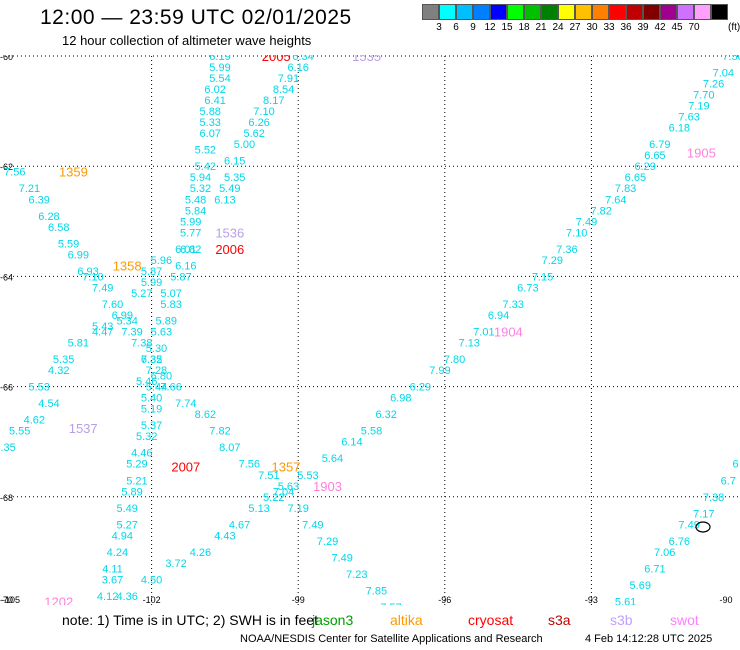  What do you see at coordinates (390, 603) in the screenshot?
I see `wave-height-value: 7.57` at bounding box center [390, 603].